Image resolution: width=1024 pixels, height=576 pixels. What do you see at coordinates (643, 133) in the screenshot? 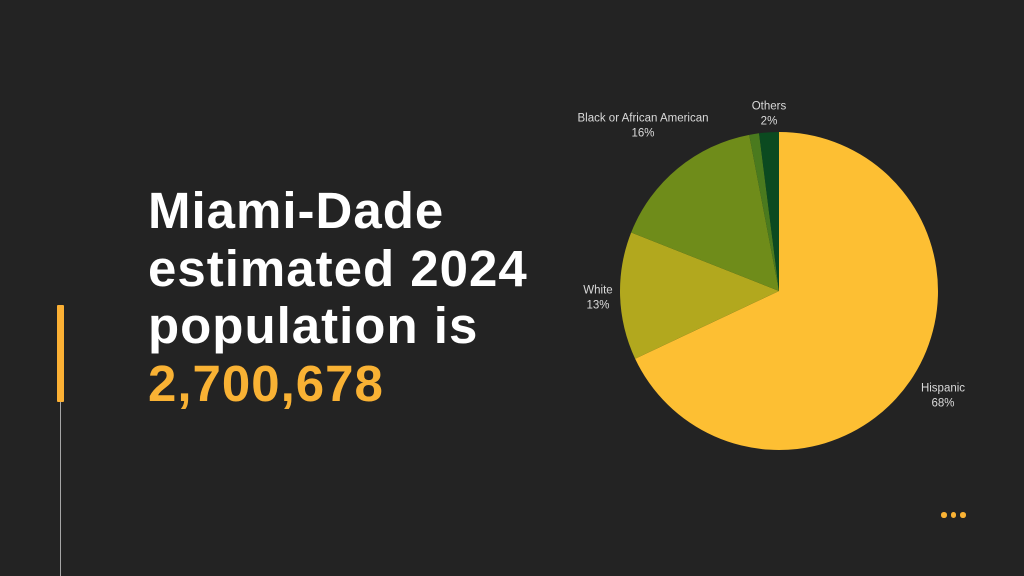
I see `pie-label-percent: 16%` at bounding box center [643, 133].